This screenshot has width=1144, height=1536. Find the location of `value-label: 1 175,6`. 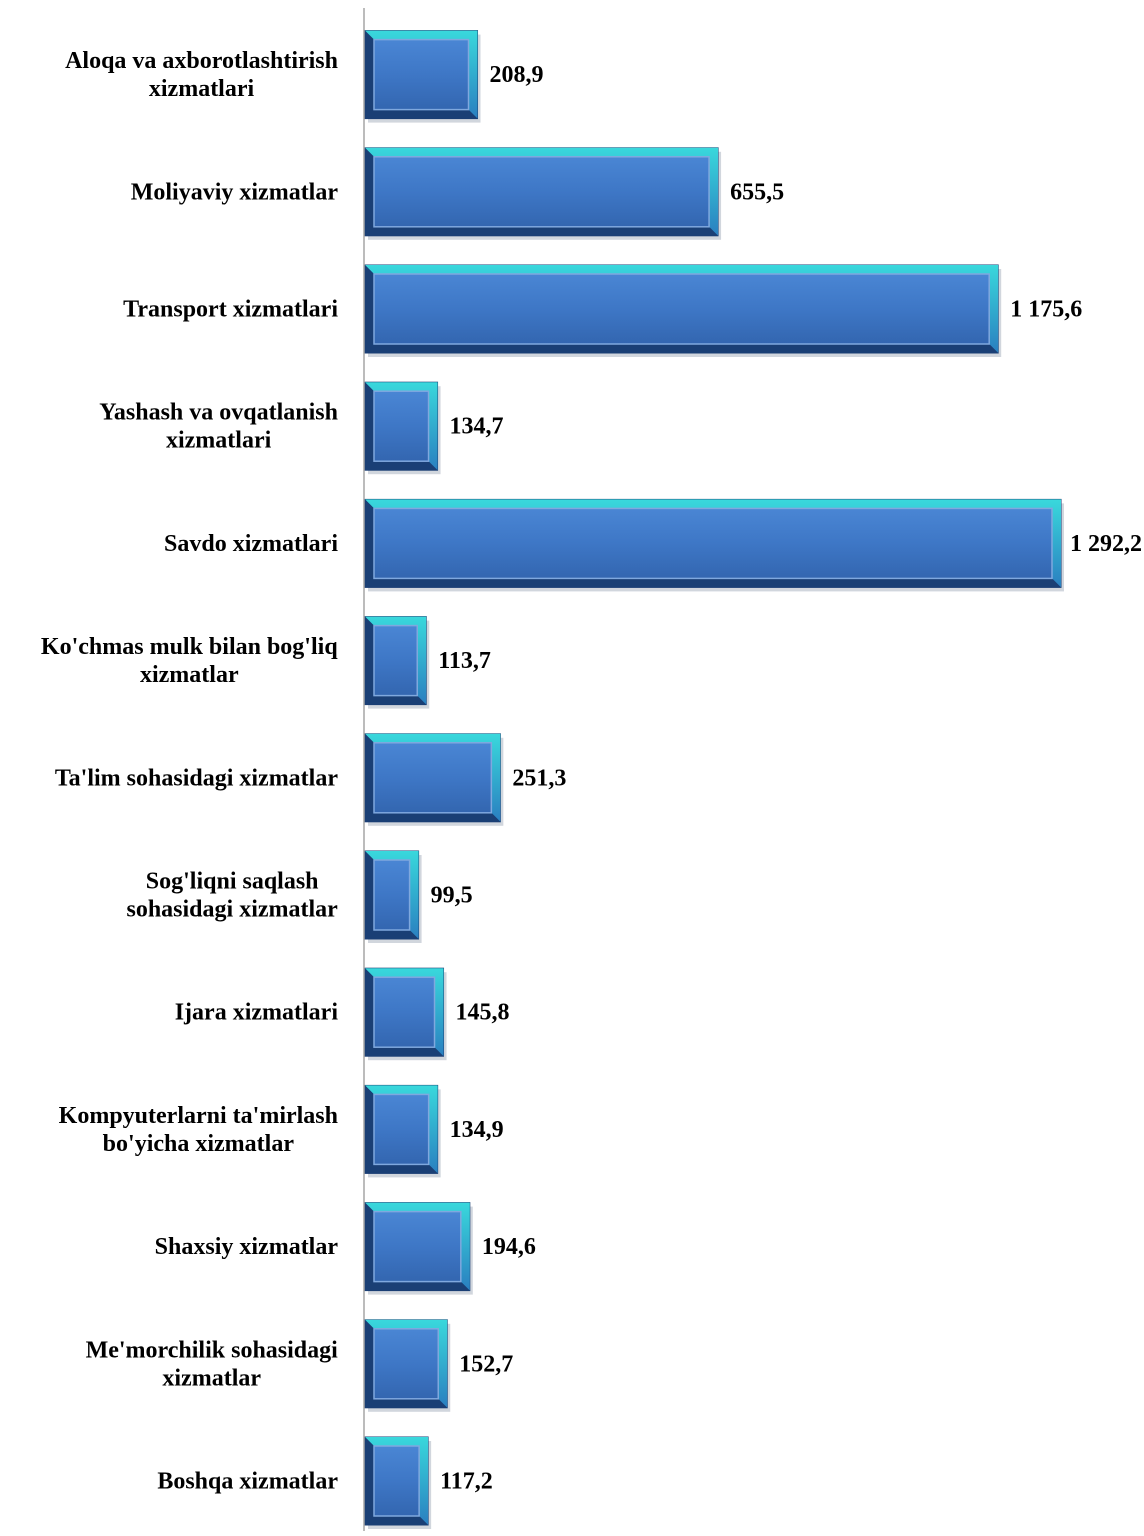

value-label: 1 175,6 is located at coordinates (1046, 310).